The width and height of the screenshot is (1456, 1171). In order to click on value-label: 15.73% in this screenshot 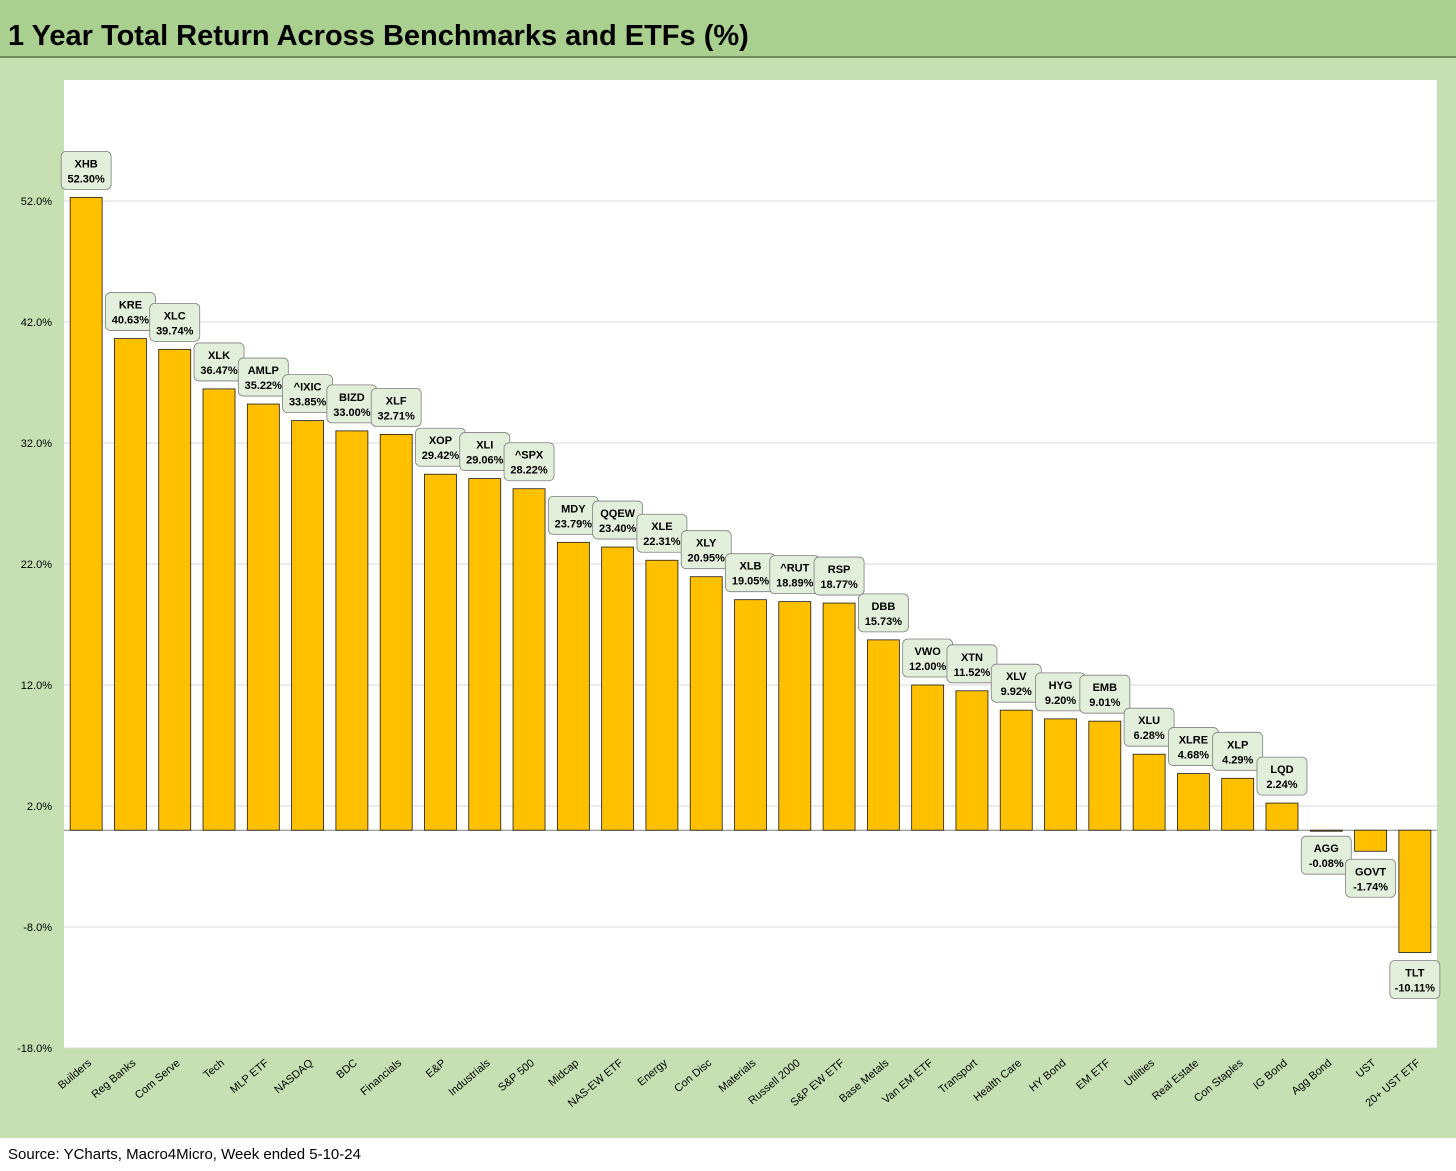, I will do `click(884, 622)`.